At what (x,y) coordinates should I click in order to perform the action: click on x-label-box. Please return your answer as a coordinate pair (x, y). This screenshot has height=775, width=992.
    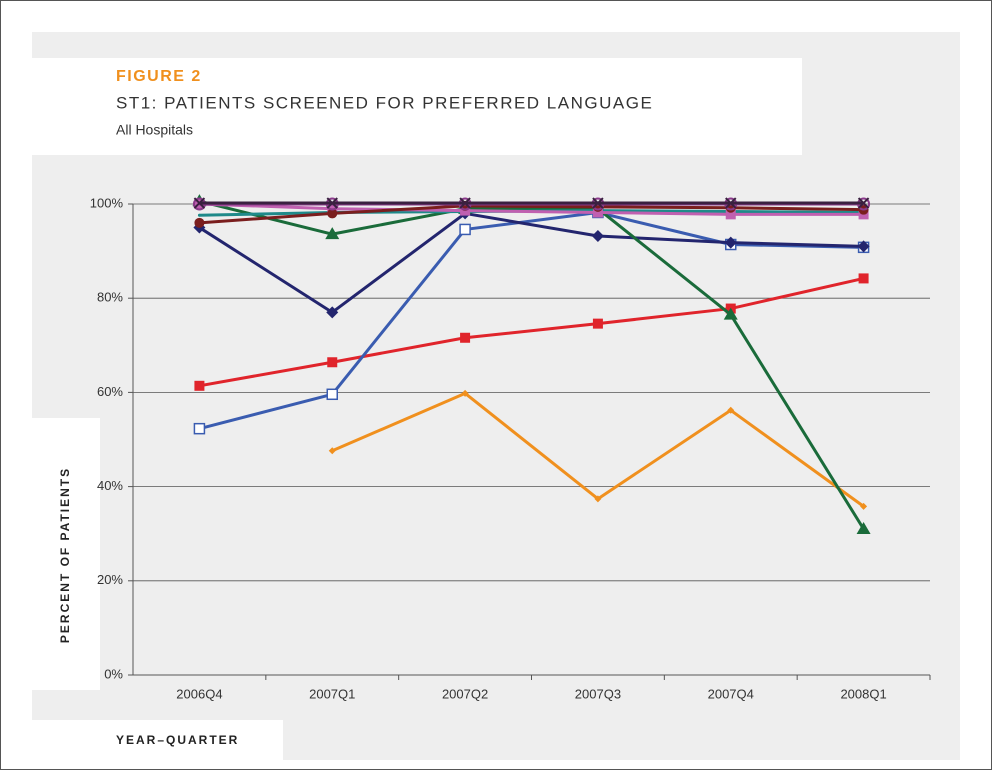
    Looking at the image, I should click on (157, 740).